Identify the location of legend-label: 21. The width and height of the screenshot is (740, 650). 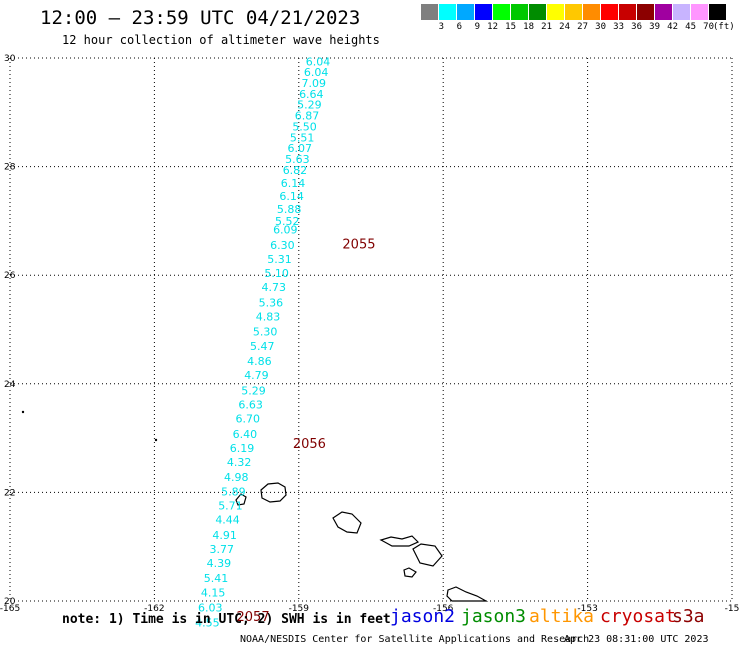
(546, 27).